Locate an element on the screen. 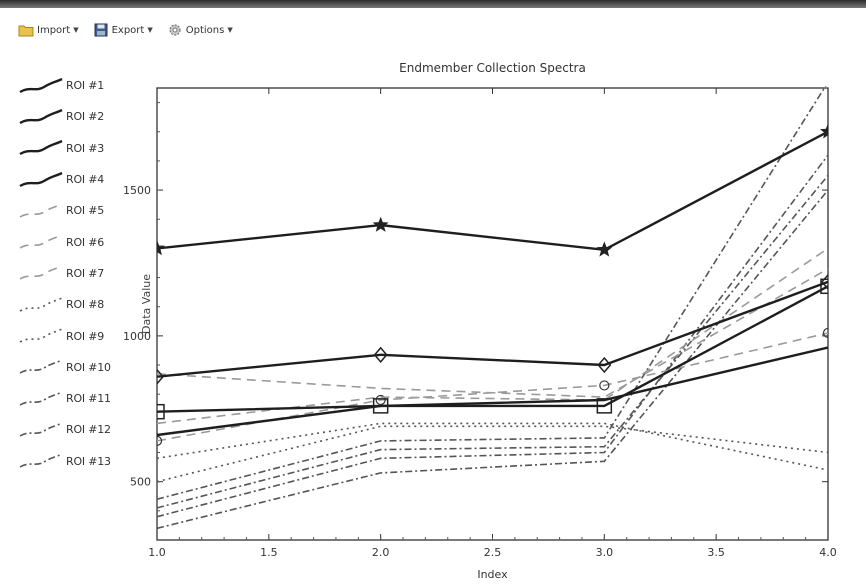 The height and width of the screenshot is (586, 866). legend-item: ROI #12 is located at coordinates (78, 429).